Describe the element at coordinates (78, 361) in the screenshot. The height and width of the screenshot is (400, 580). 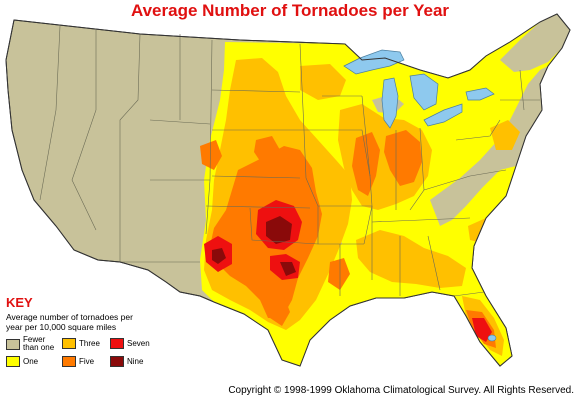
I see `legend-item-five: Five` at that location.